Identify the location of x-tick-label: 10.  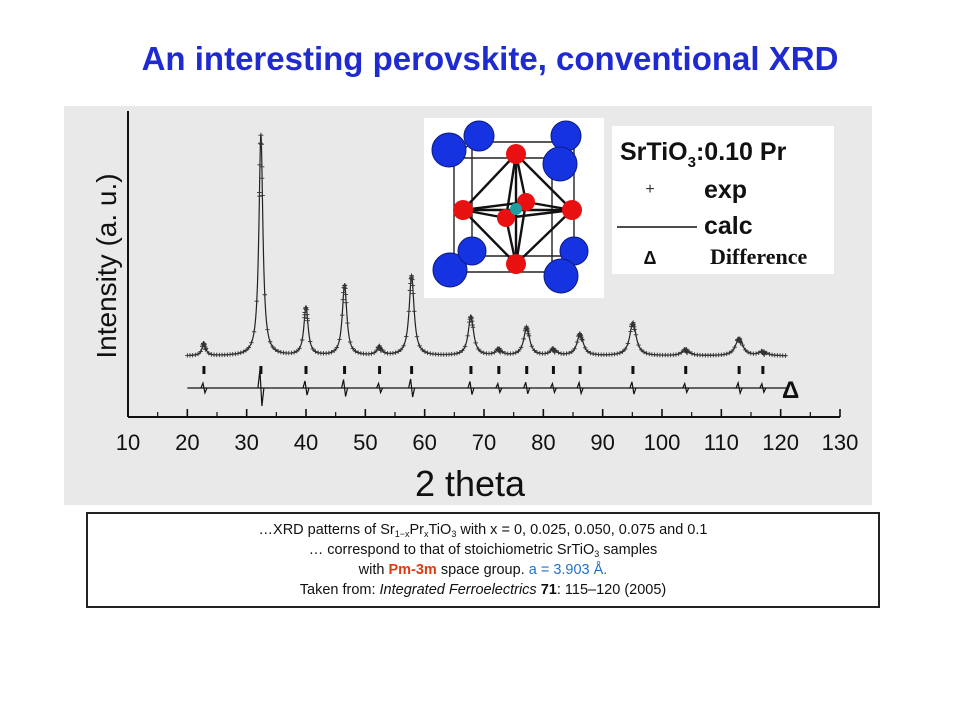
(128, 442).